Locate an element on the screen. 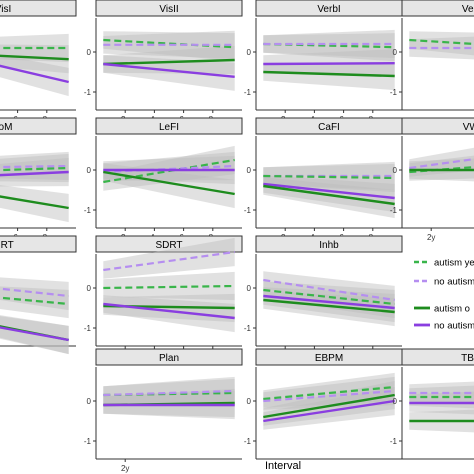  panel-title: CaFI is located at coordinates (329, 127).